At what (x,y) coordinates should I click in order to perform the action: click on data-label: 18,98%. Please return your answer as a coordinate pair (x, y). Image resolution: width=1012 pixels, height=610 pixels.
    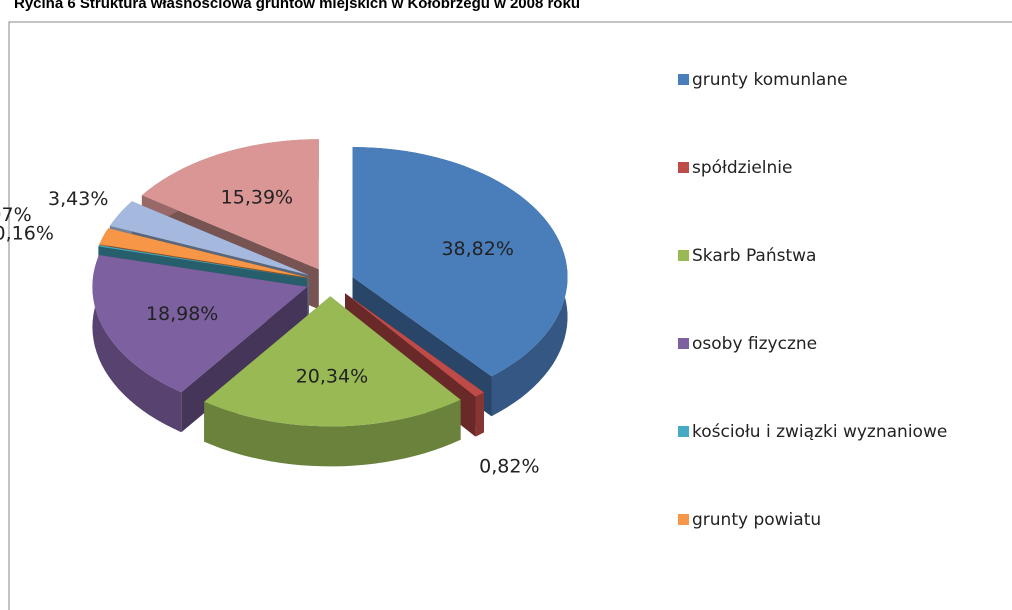
    Looking at the image, I should click on (182, 314).